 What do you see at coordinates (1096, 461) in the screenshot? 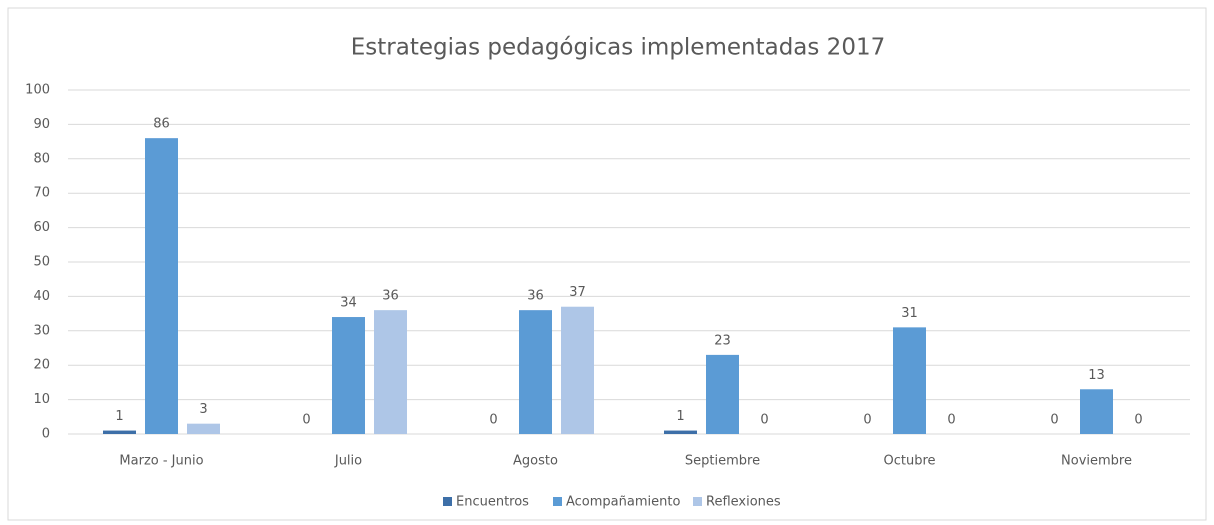
I see `x-tick-label: Noviembre` at bounding box center [1096, 461].